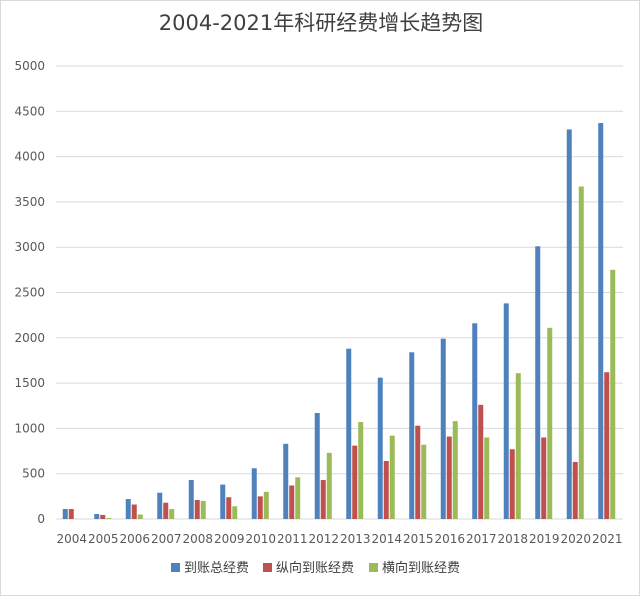  I want to click on legend-label: 到账总经费, so click(216, 568).